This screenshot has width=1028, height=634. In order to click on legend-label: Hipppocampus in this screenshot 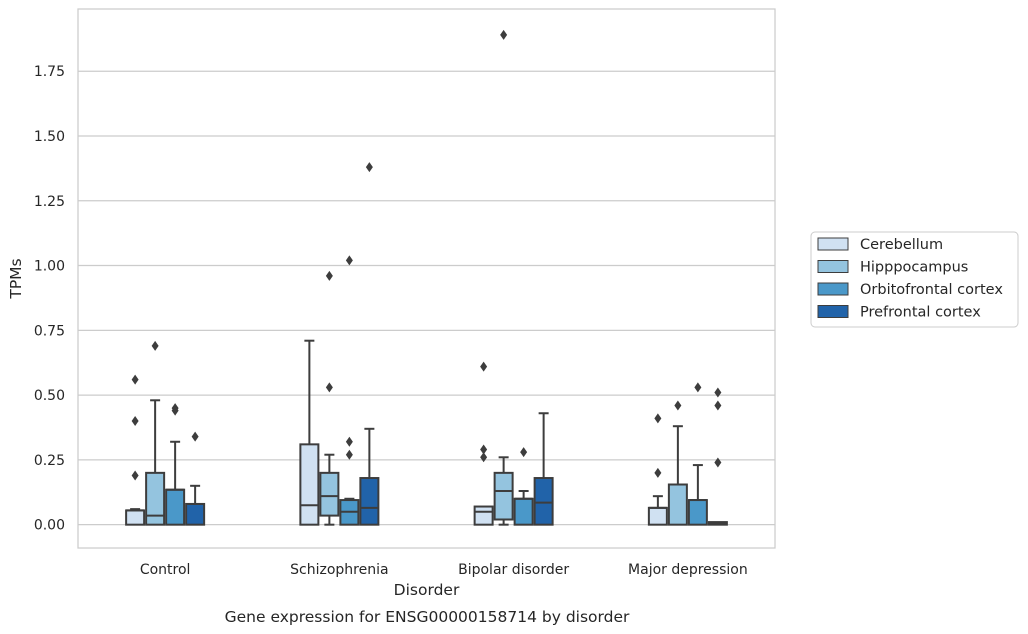, I will do `click(914, 268)`.